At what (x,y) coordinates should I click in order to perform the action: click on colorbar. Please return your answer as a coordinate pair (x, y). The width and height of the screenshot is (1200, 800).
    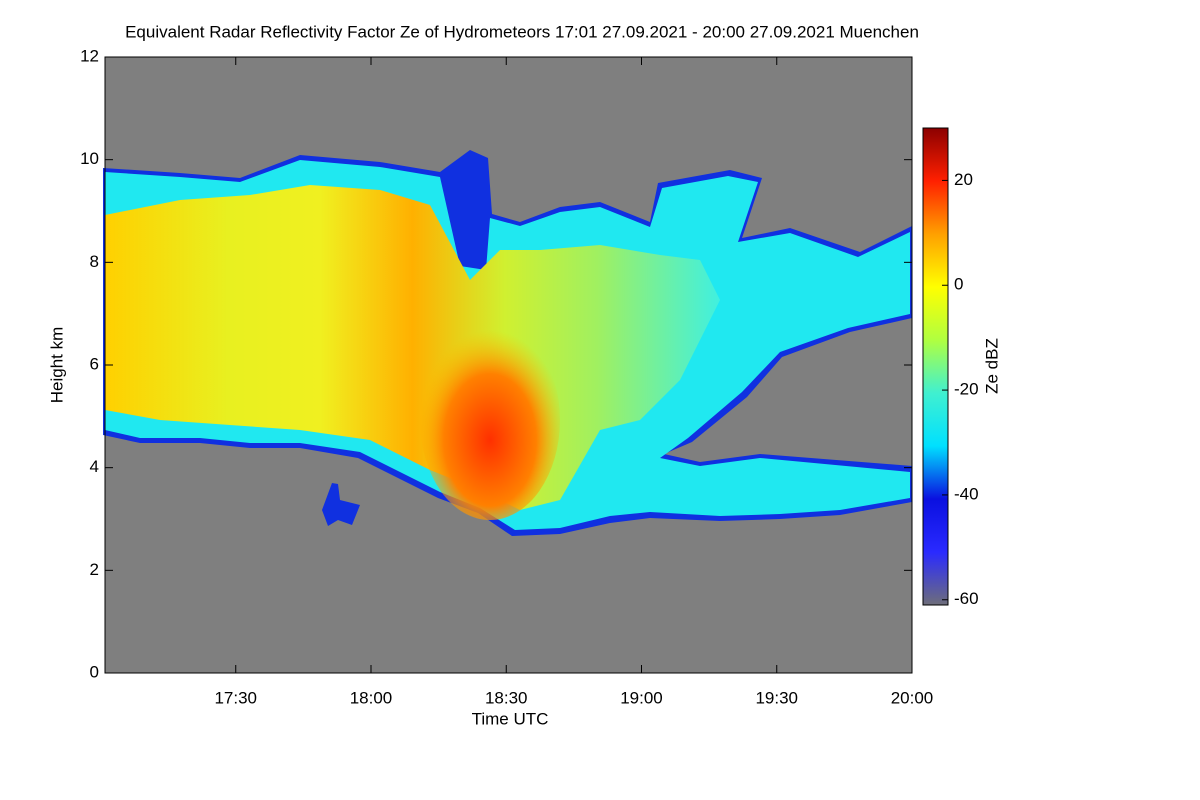
    Looking at the image, I should click on (935, 366).